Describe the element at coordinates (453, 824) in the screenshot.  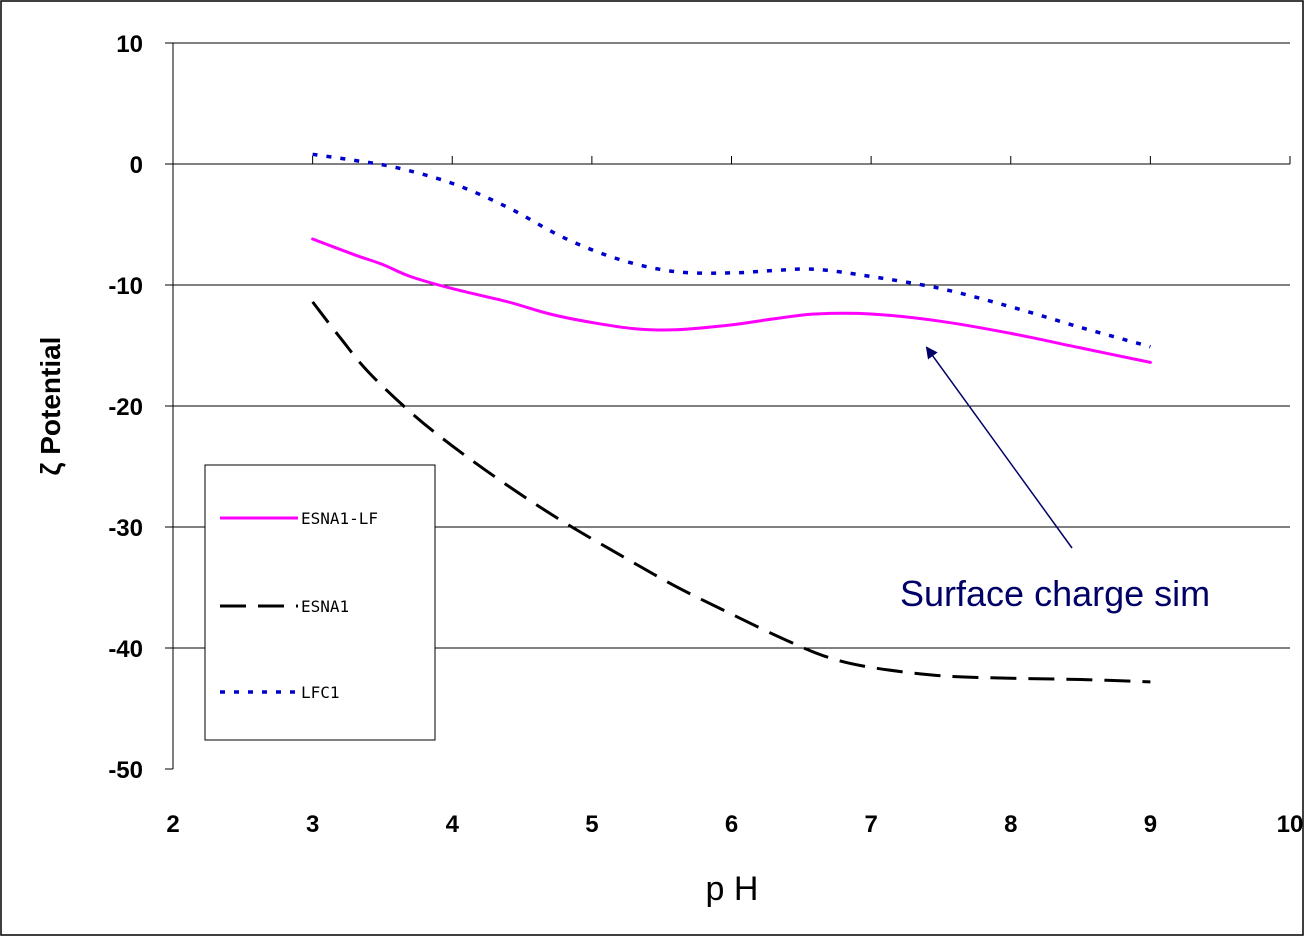
I see `x-tick-label-2: 4` at that location.